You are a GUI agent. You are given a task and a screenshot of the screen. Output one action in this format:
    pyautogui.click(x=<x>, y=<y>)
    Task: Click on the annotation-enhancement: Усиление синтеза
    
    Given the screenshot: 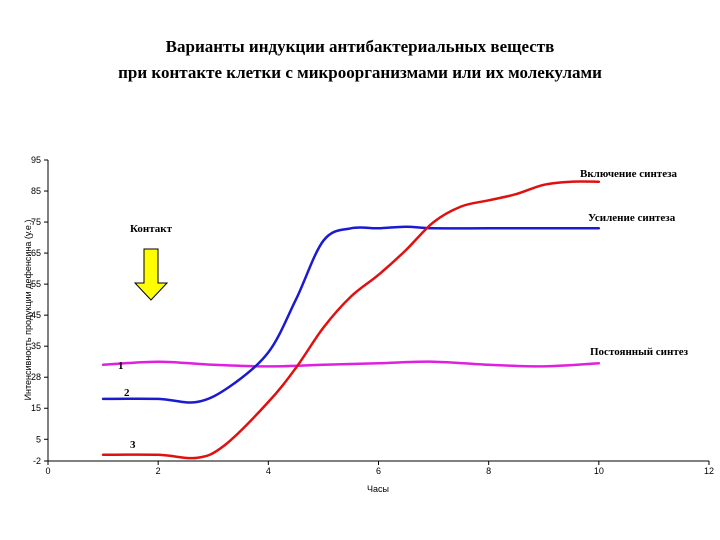 What is the action you would take?
    pyautogui.click(x=632, y=218)
    